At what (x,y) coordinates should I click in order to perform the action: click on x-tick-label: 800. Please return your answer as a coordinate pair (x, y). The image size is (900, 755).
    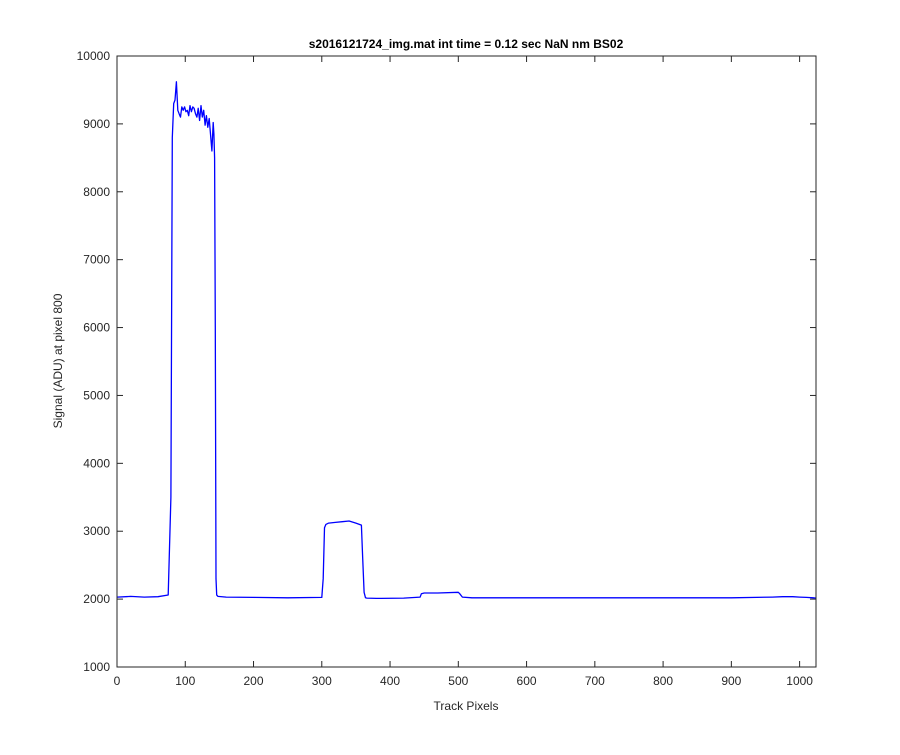
    Looking at the image, I should click on (663, 681).